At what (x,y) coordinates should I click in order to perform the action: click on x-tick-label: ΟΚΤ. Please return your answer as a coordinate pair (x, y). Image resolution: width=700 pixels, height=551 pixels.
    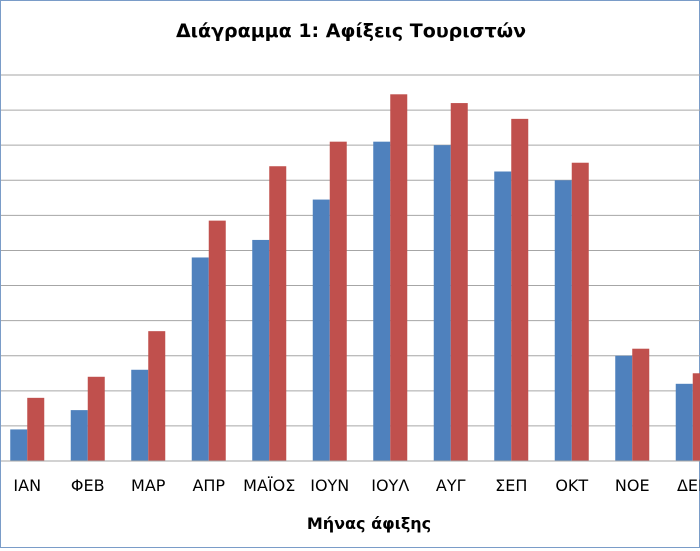
    Looking at the image, I should click on (571, 485).